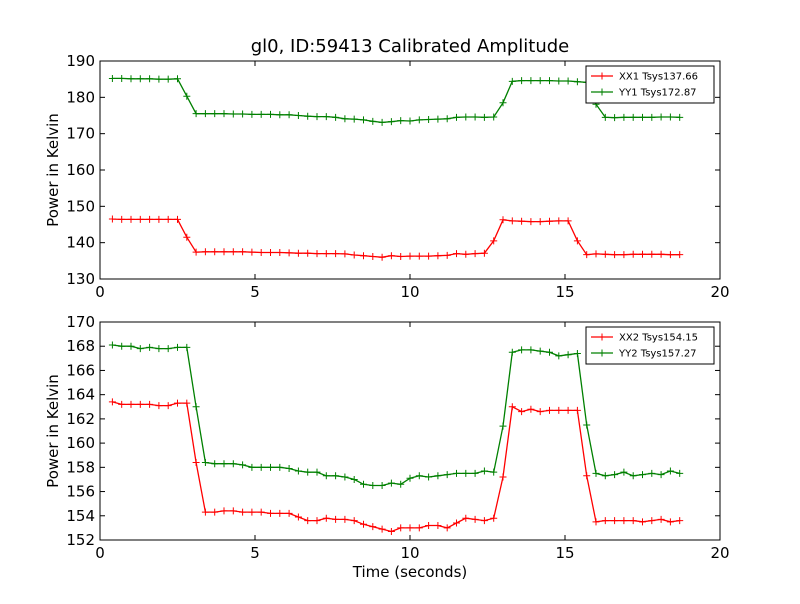 The height and width of the screenshot is (604, 800). What do you see at coordinates (564, 553) in the screenshot?
I see `bottom-x-tick-label: 15` at bounding box center [564, 553].